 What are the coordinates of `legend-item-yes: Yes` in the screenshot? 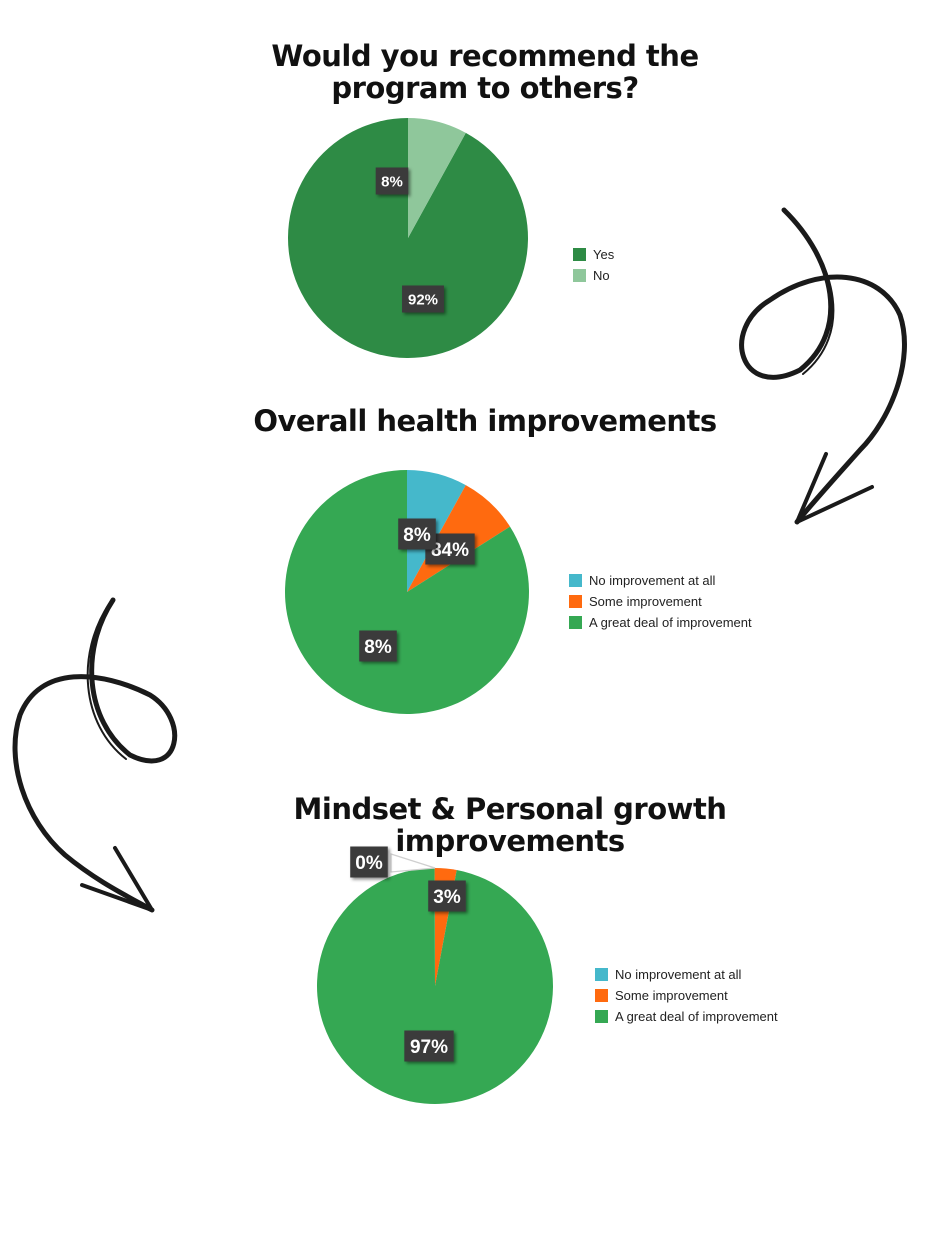 It's located at (593, 254).